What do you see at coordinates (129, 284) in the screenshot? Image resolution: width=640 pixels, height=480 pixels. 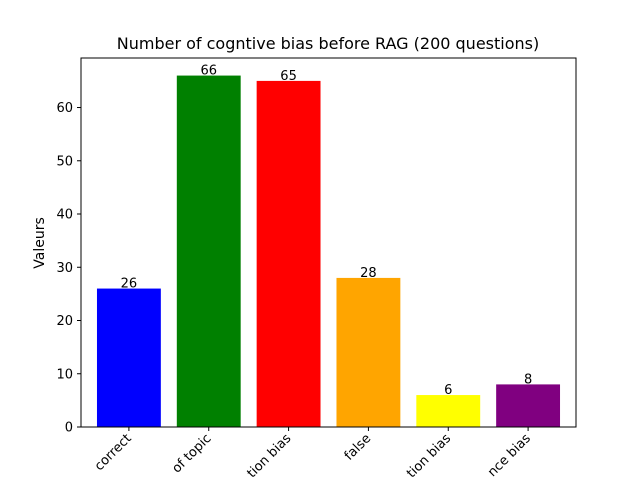 I see `bar-value-label: 26` at bounding box center [129, 284].